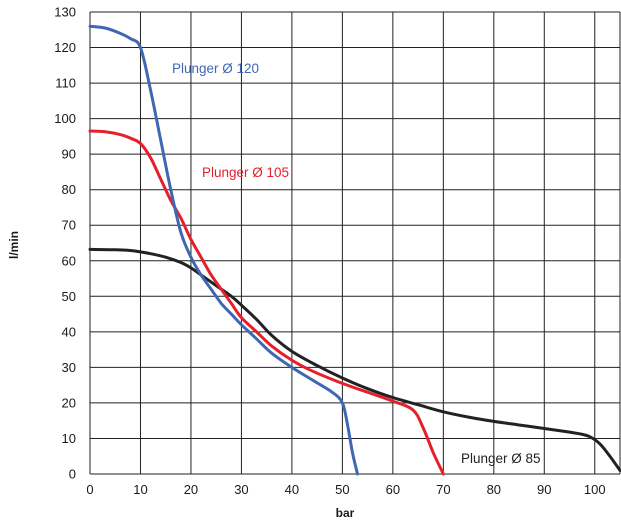 Image resolution: width=621 pixels, height=522 pixels. I want to click on y-axis-label: l/min, so click(14, 245).